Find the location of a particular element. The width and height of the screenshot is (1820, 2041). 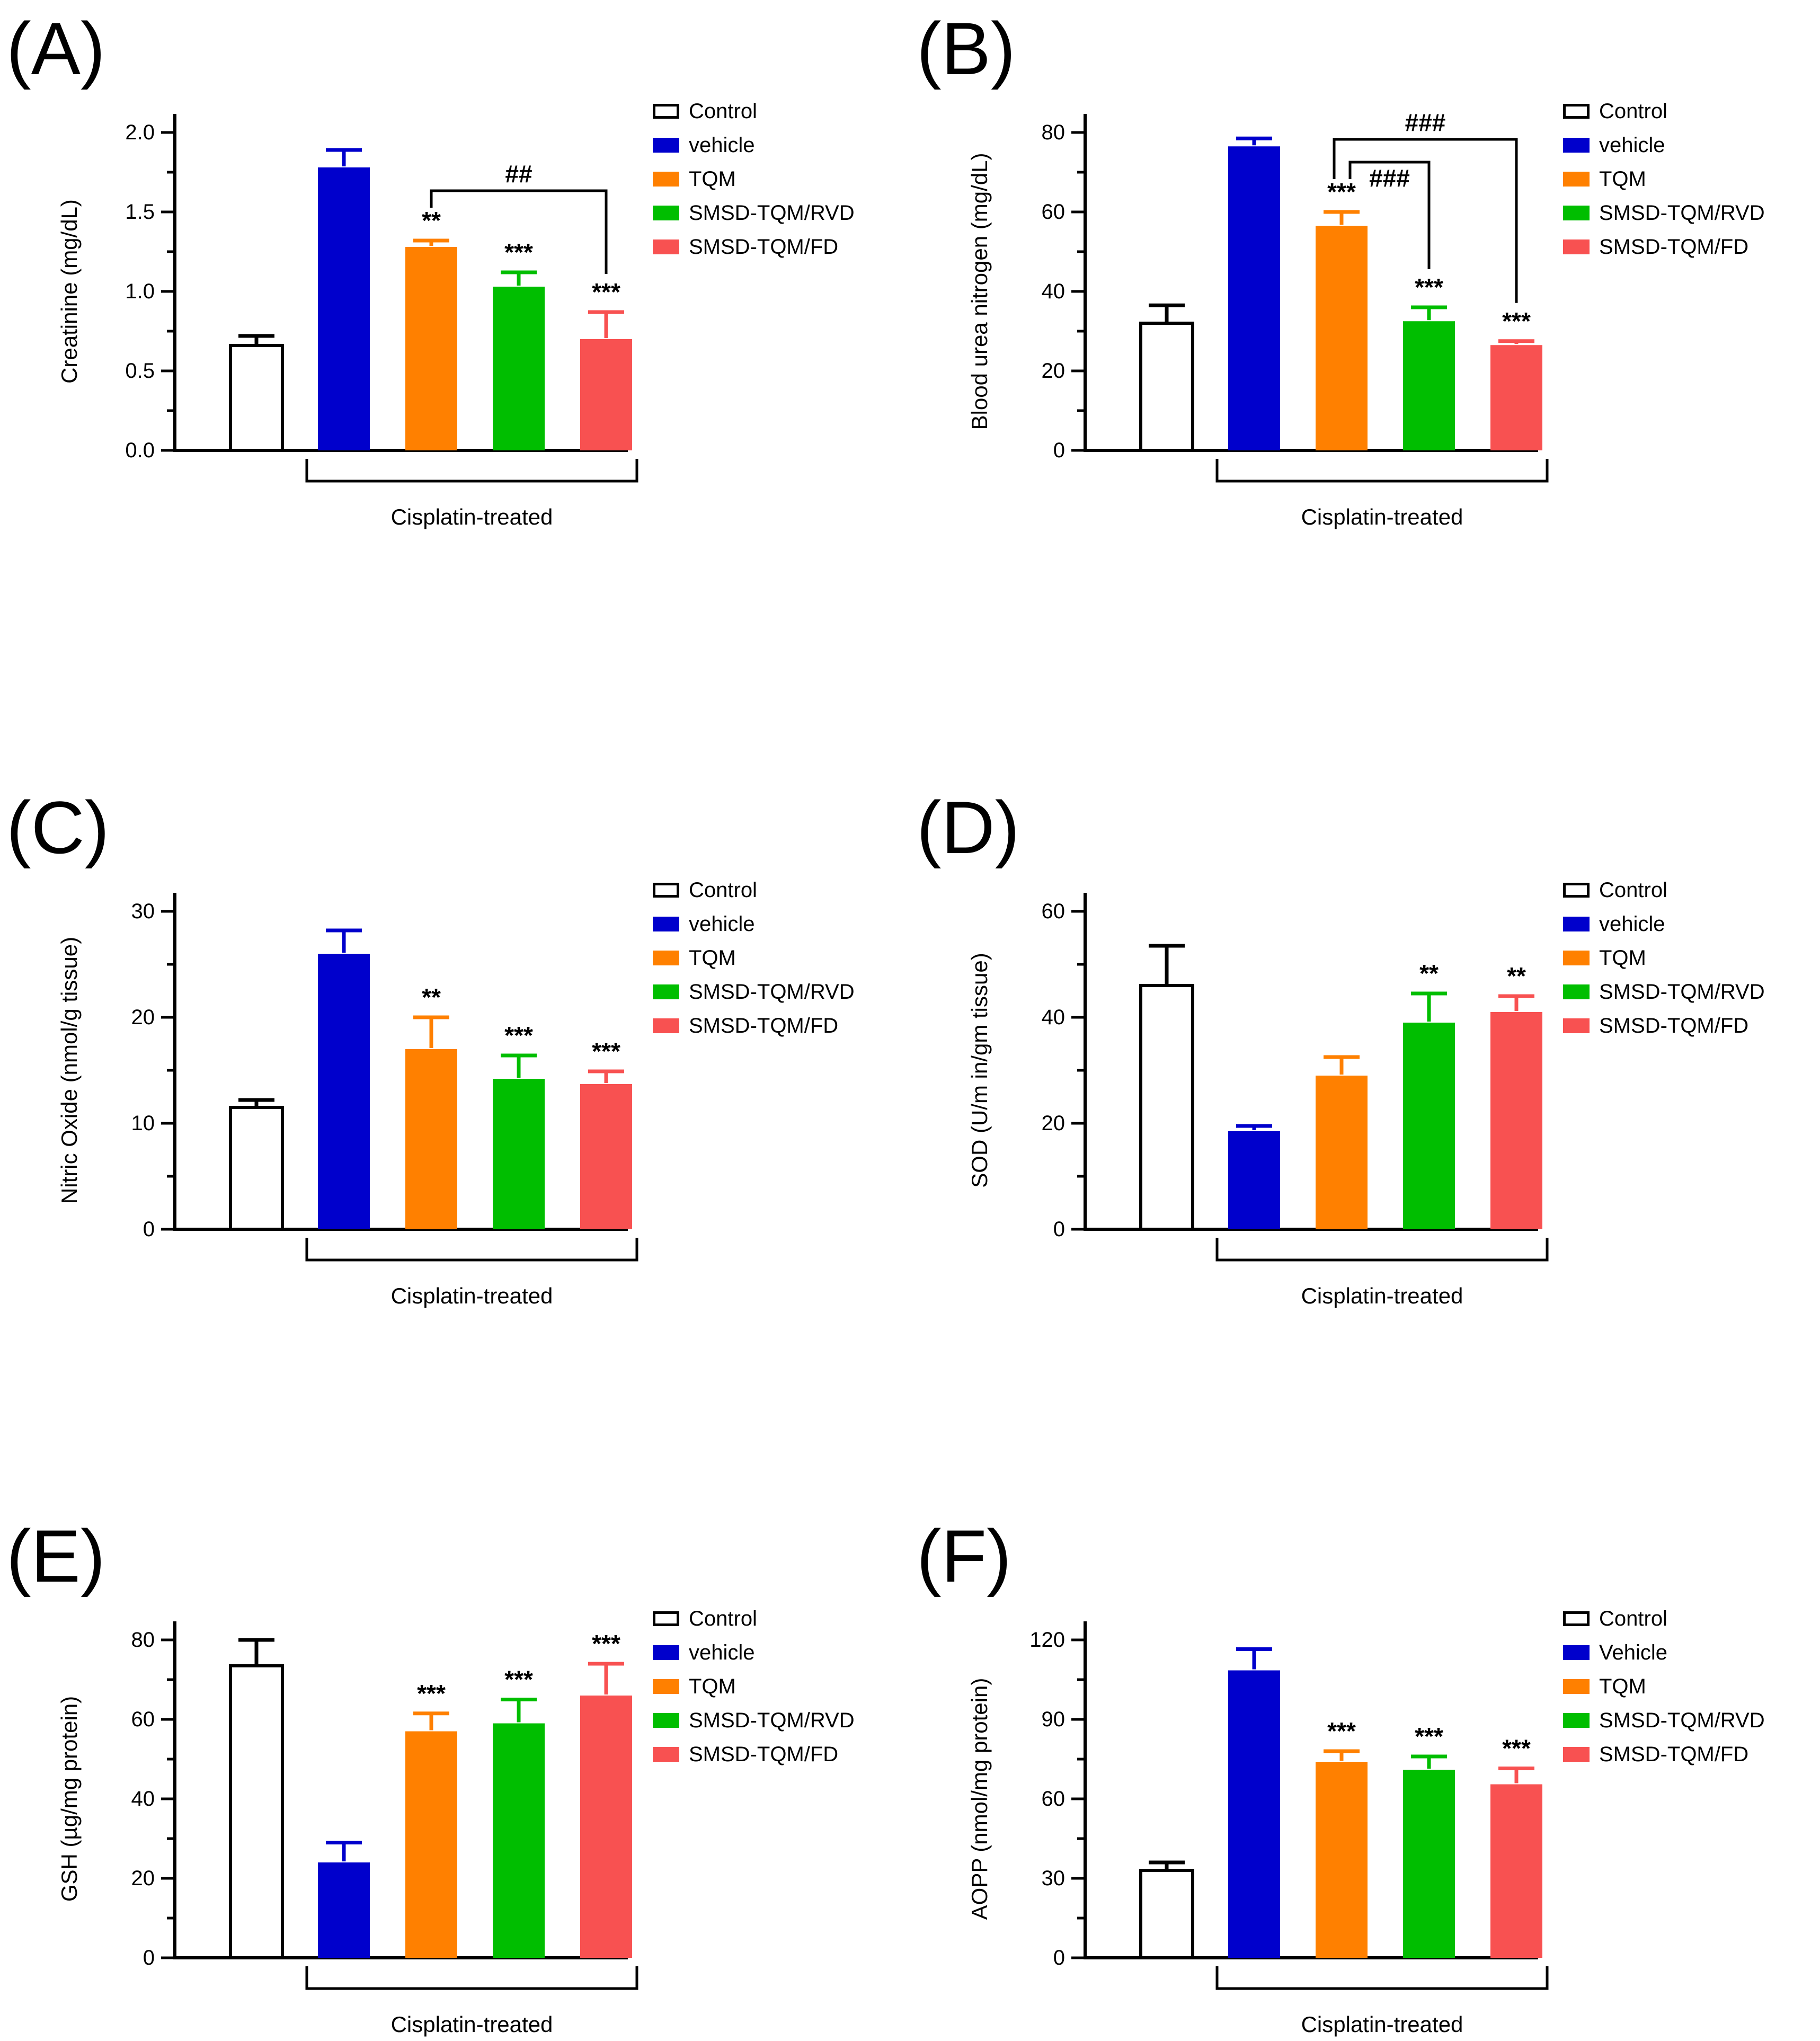

comparison-bracket-label: ### is located at coordinates (1390, 178).